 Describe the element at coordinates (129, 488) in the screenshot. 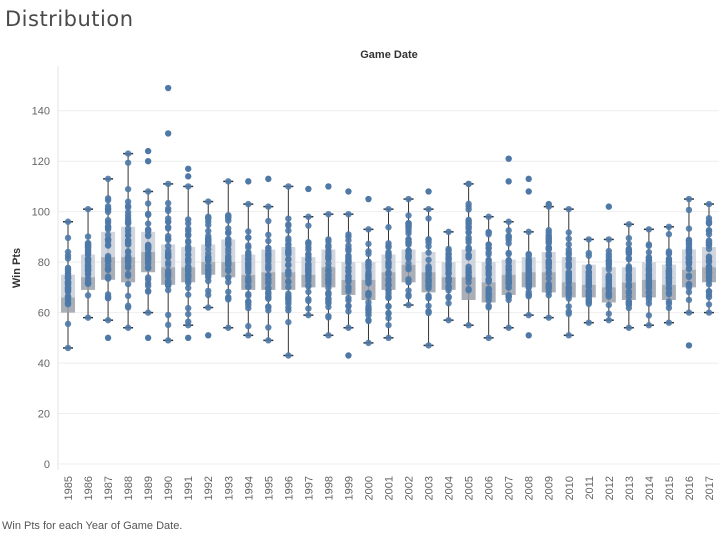

I see `x-tick-label: 1988` at that location.